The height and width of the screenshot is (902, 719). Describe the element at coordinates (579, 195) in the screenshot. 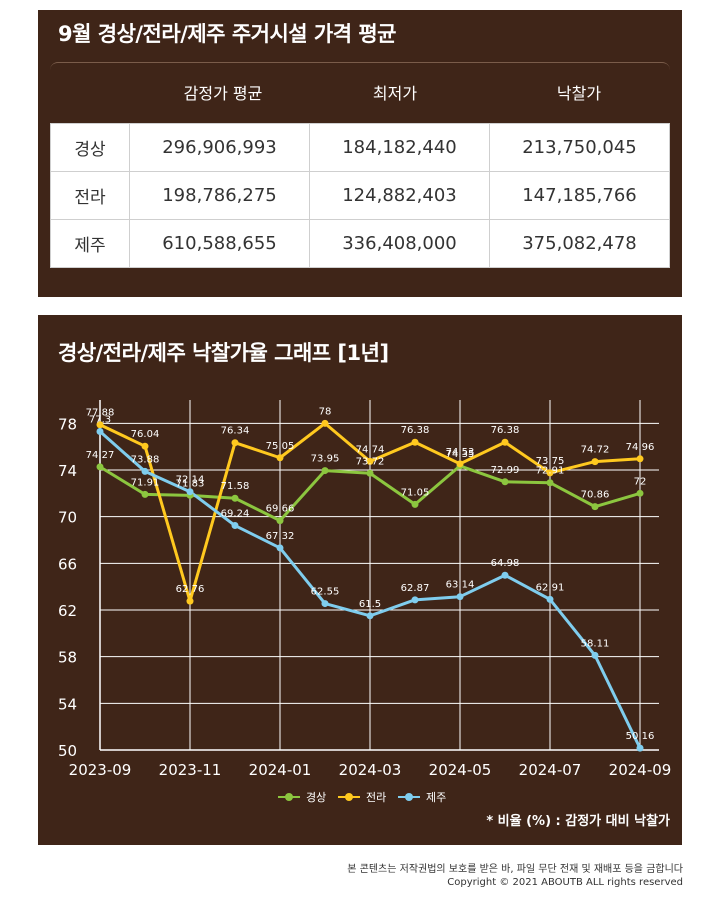

I see `value-cell: 147,185,766` at that location.